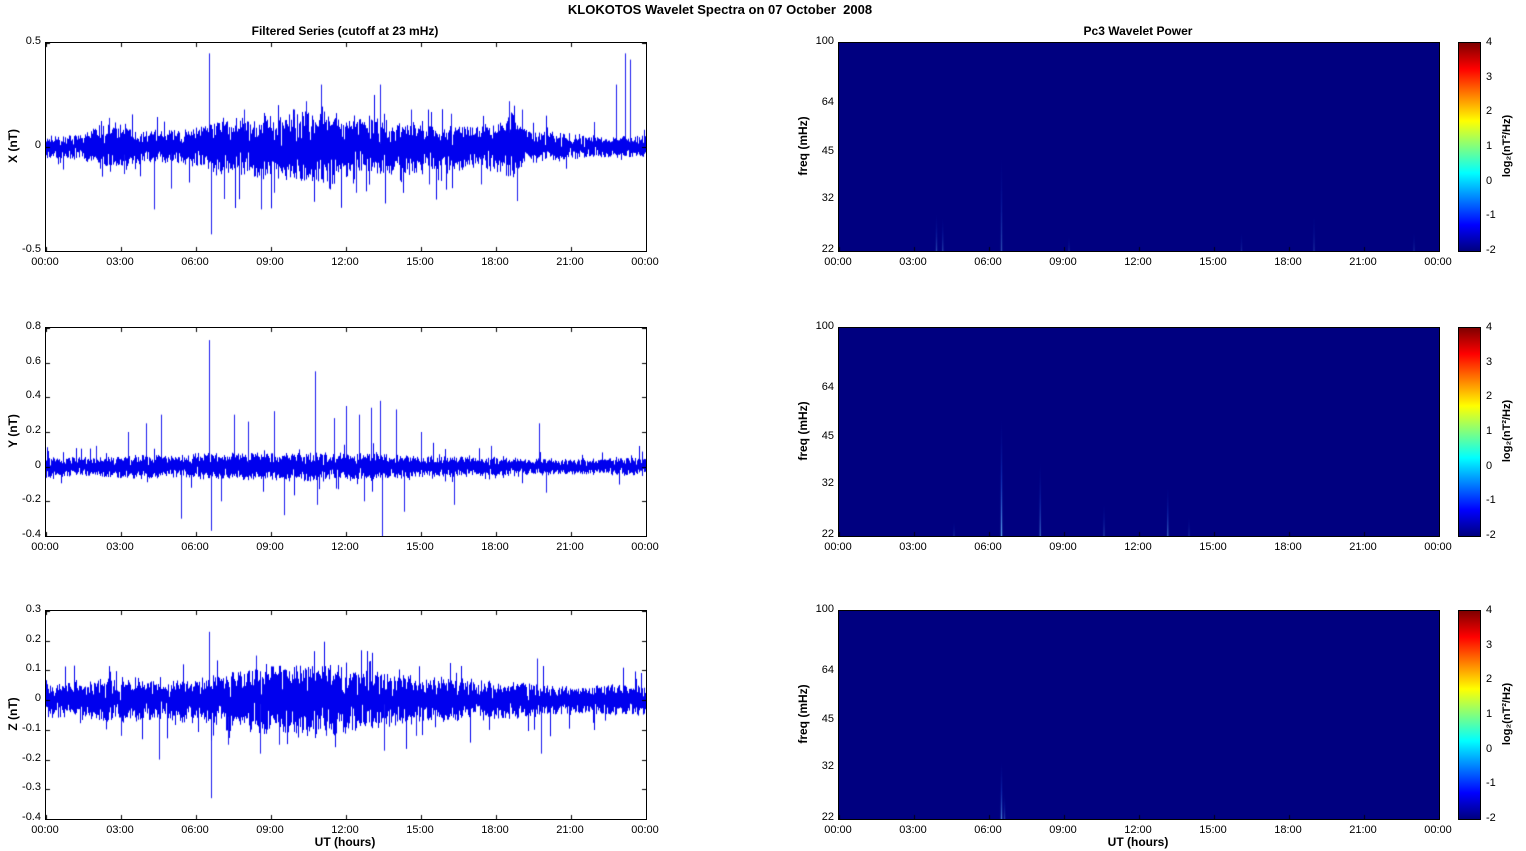 This screenshot has width=1526, height=851. What do you see at coordinates (1469, 715) in the screenshot?
I see `colorbar-z` at bounding box center [1469, 715].